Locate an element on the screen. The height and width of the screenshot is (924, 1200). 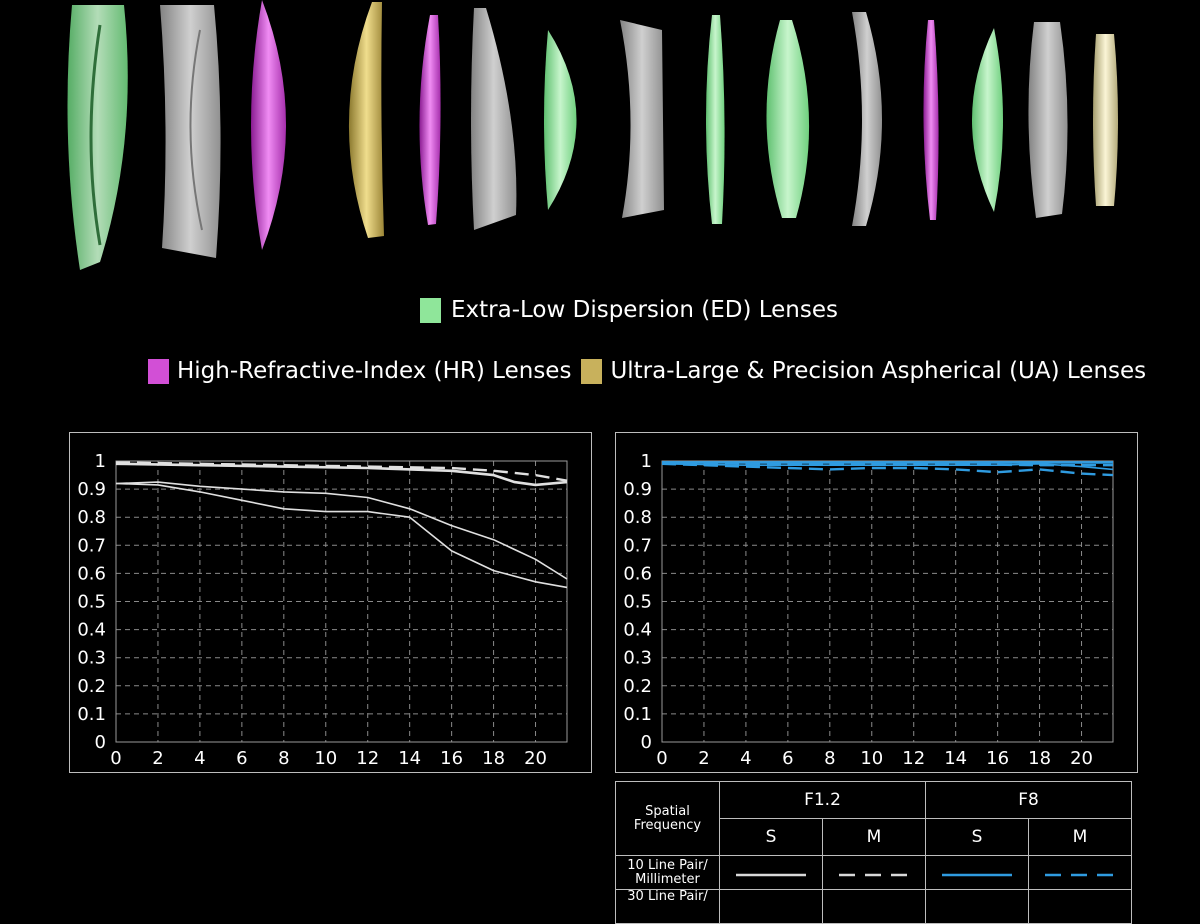
f12-m-header: M is located at coordinates (874, 837).